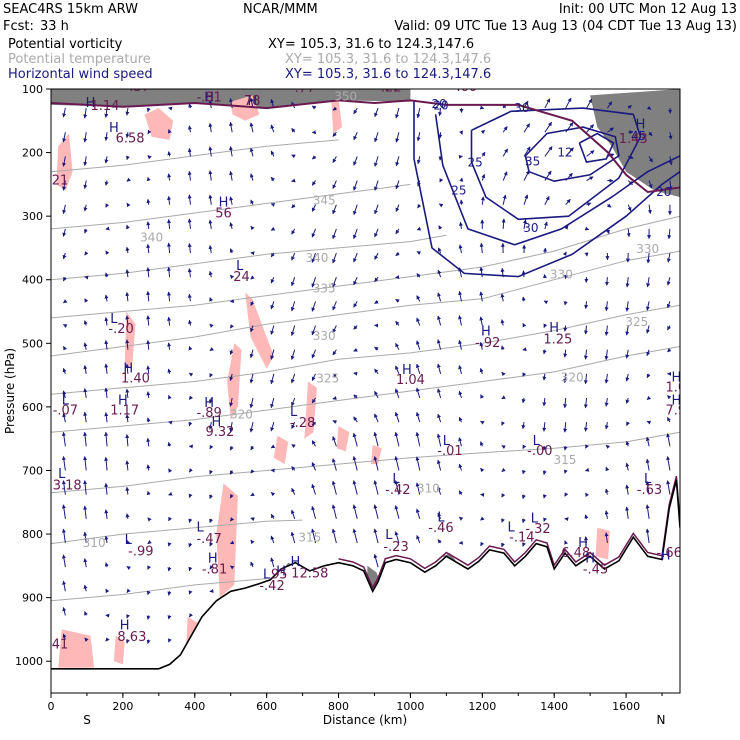 This screenshot has height=740, width=740. What do you see at coordinates (680, 388) in the screenshot?
I see `pv-label: 1.01` at bounding box center [680, 388].